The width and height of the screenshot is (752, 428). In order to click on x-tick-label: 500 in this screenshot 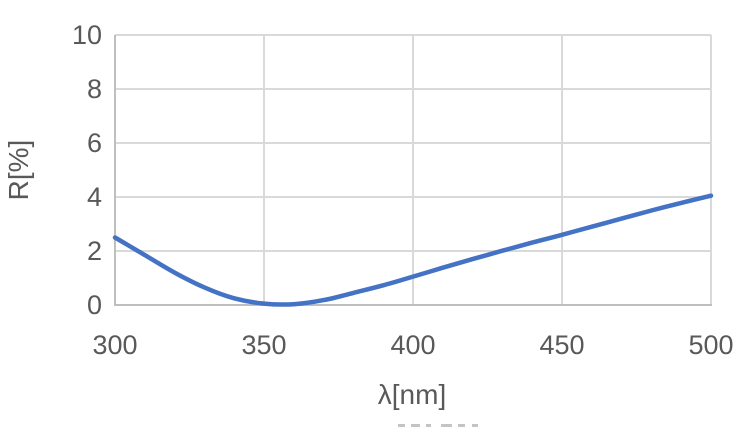, I will do `click(710, 345)`.